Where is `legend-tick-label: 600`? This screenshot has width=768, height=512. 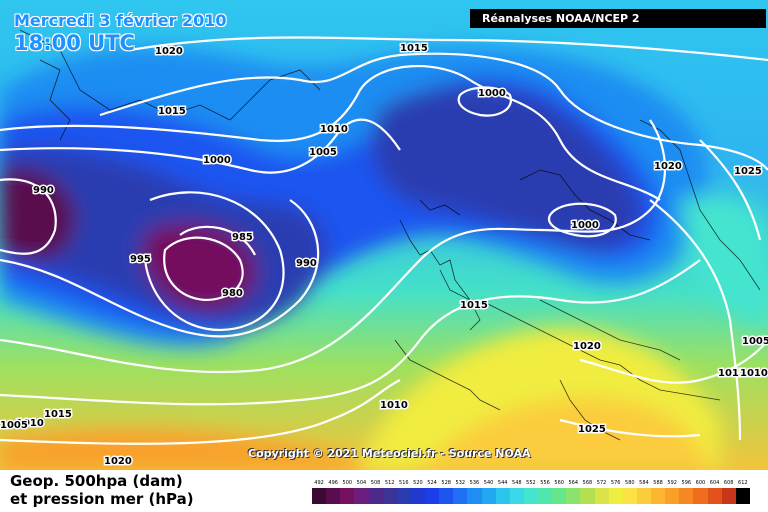 legend-tick-label: 600 is located at coordinates (700, 483).